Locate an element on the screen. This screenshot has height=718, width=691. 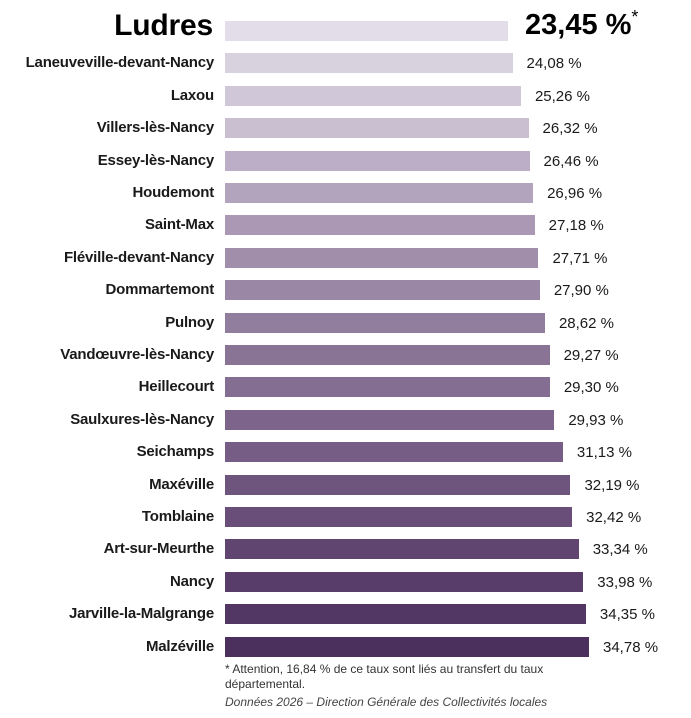
category-label: Dommartemont is located at coordinates (160, 290).